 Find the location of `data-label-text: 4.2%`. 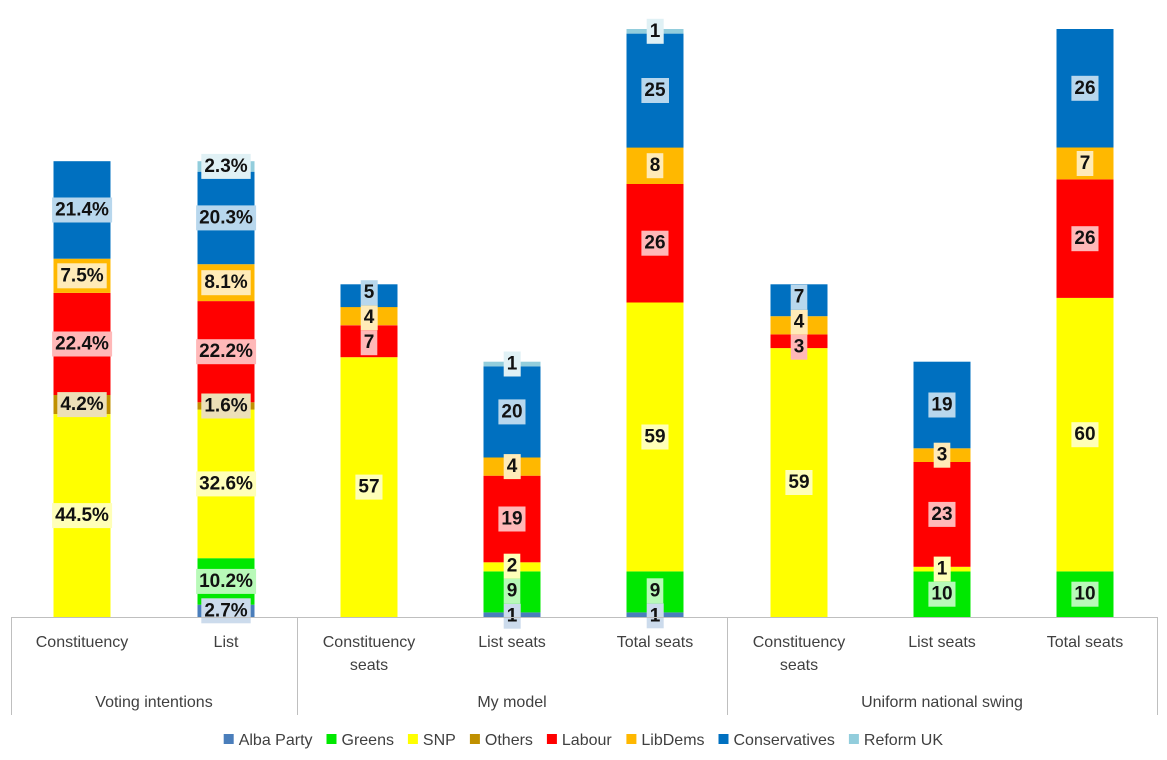

data-label-text: 4.2% is located at coordinates (81, 404).